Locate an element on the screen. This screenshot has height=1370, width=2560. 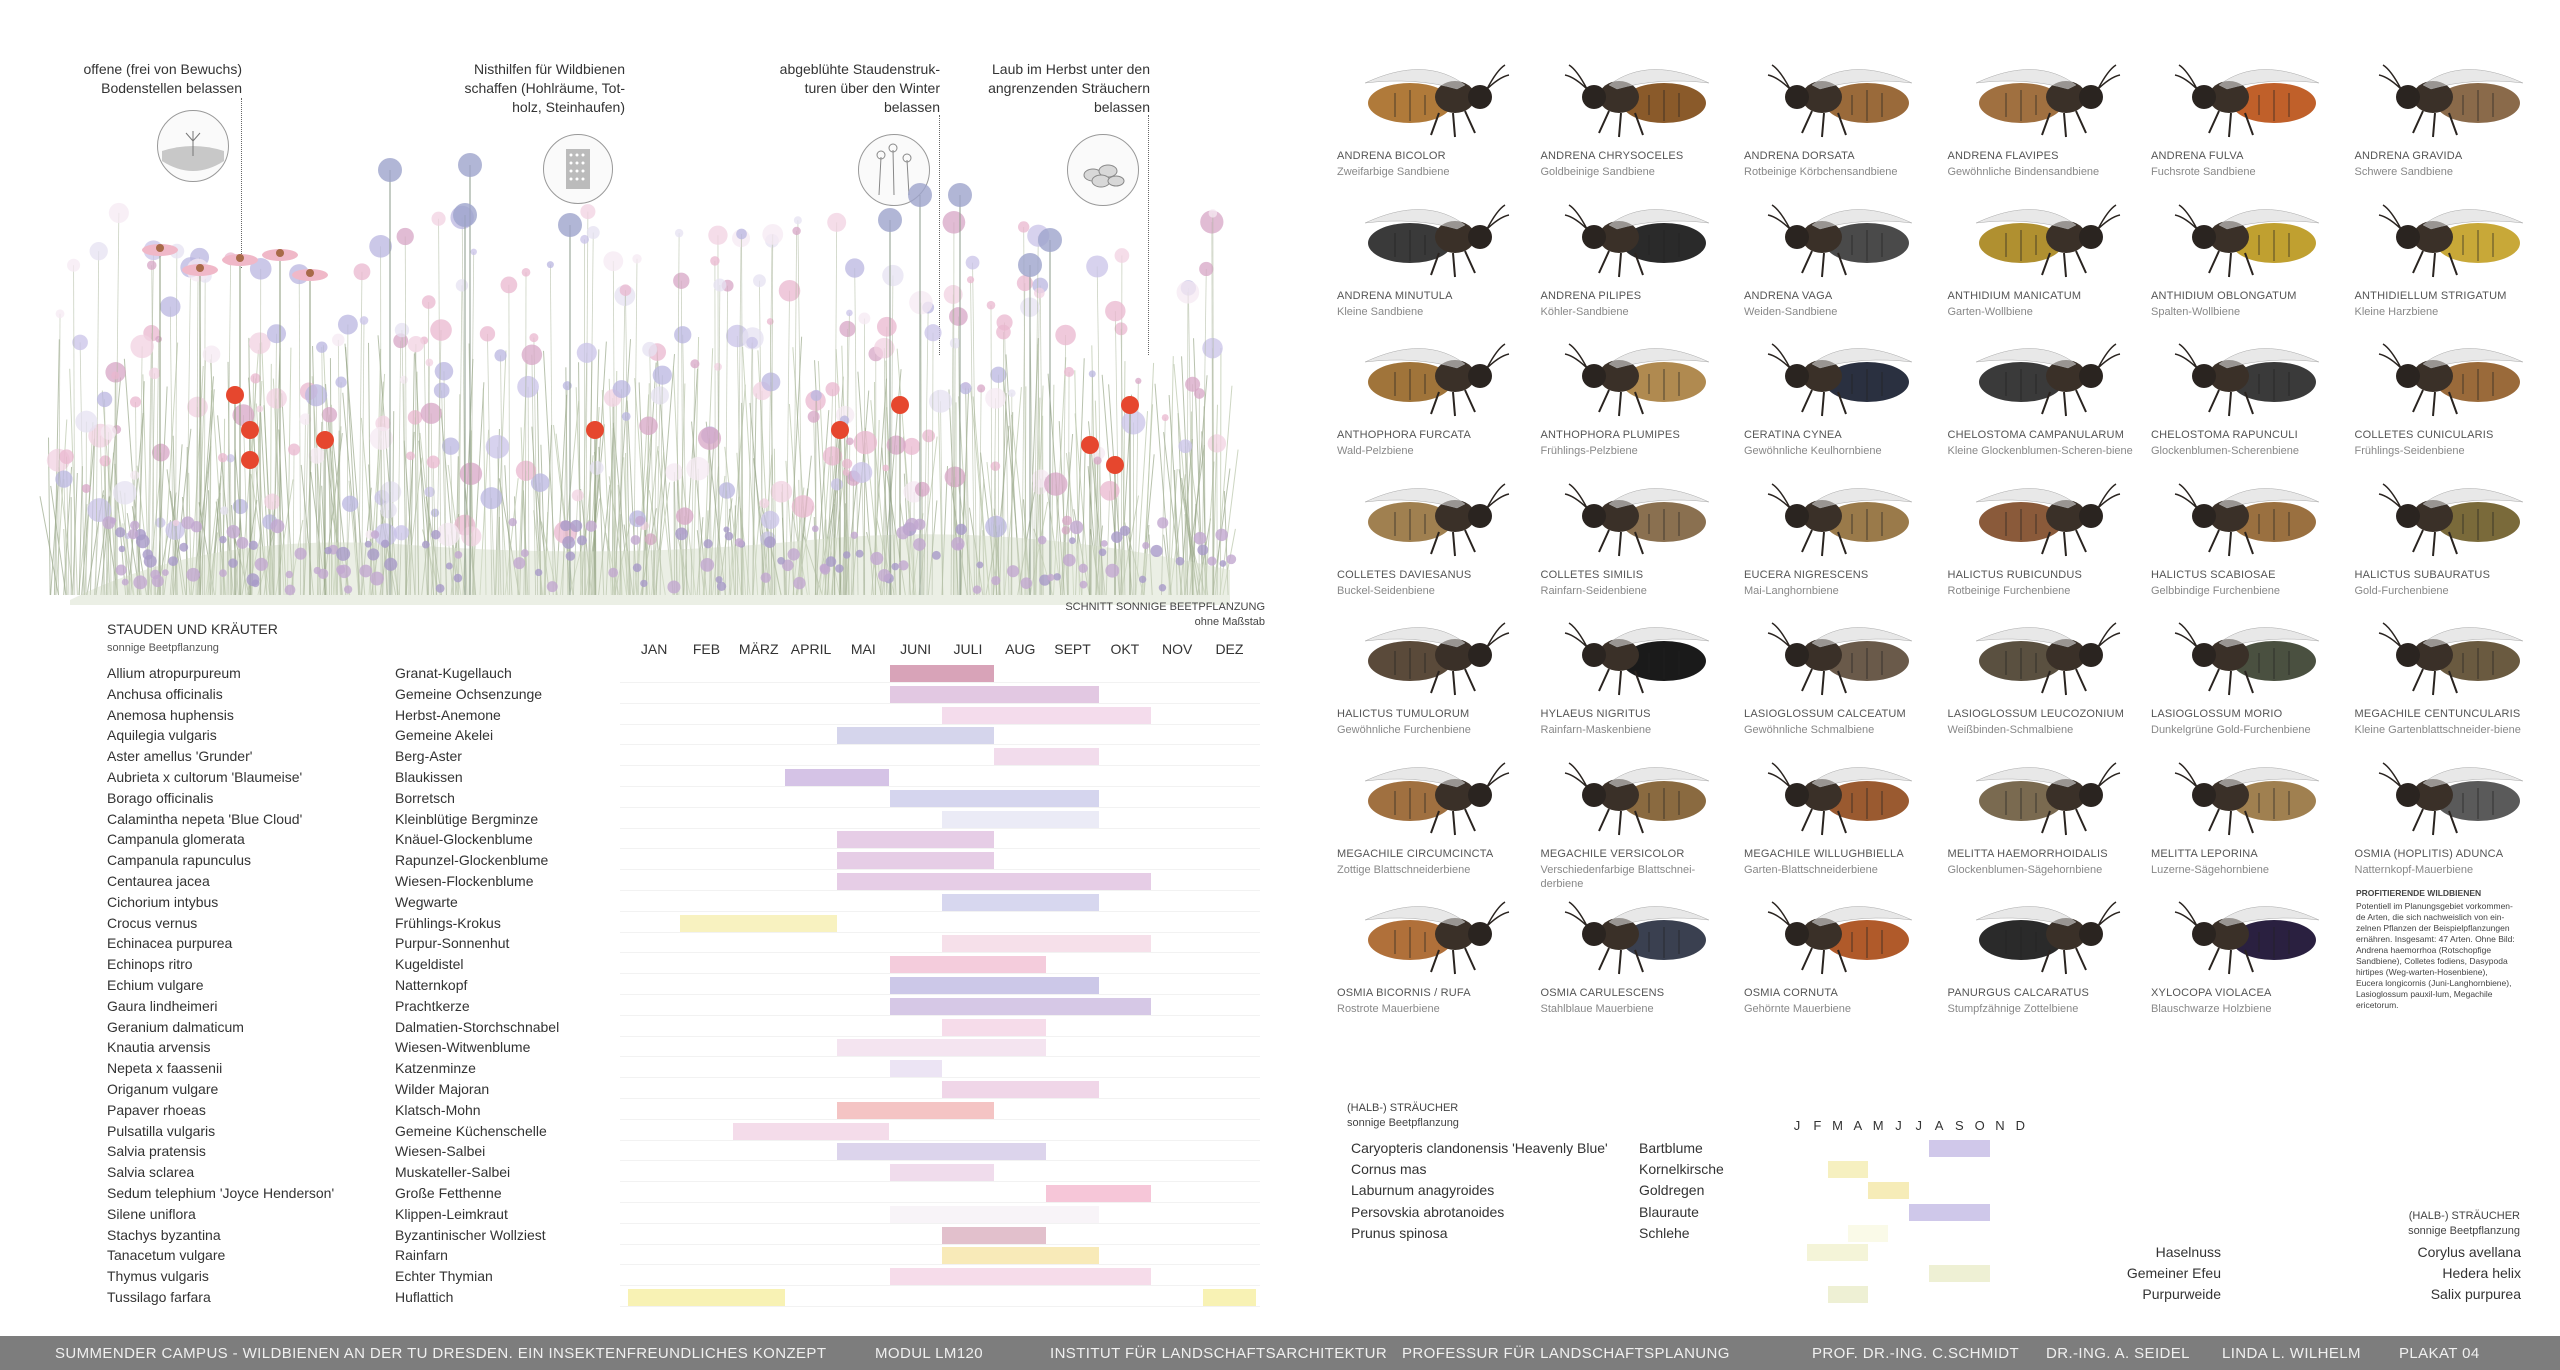
bee-latin-name: HALICTUS RUBICUNDUS is located at coordinates (2015, 574).